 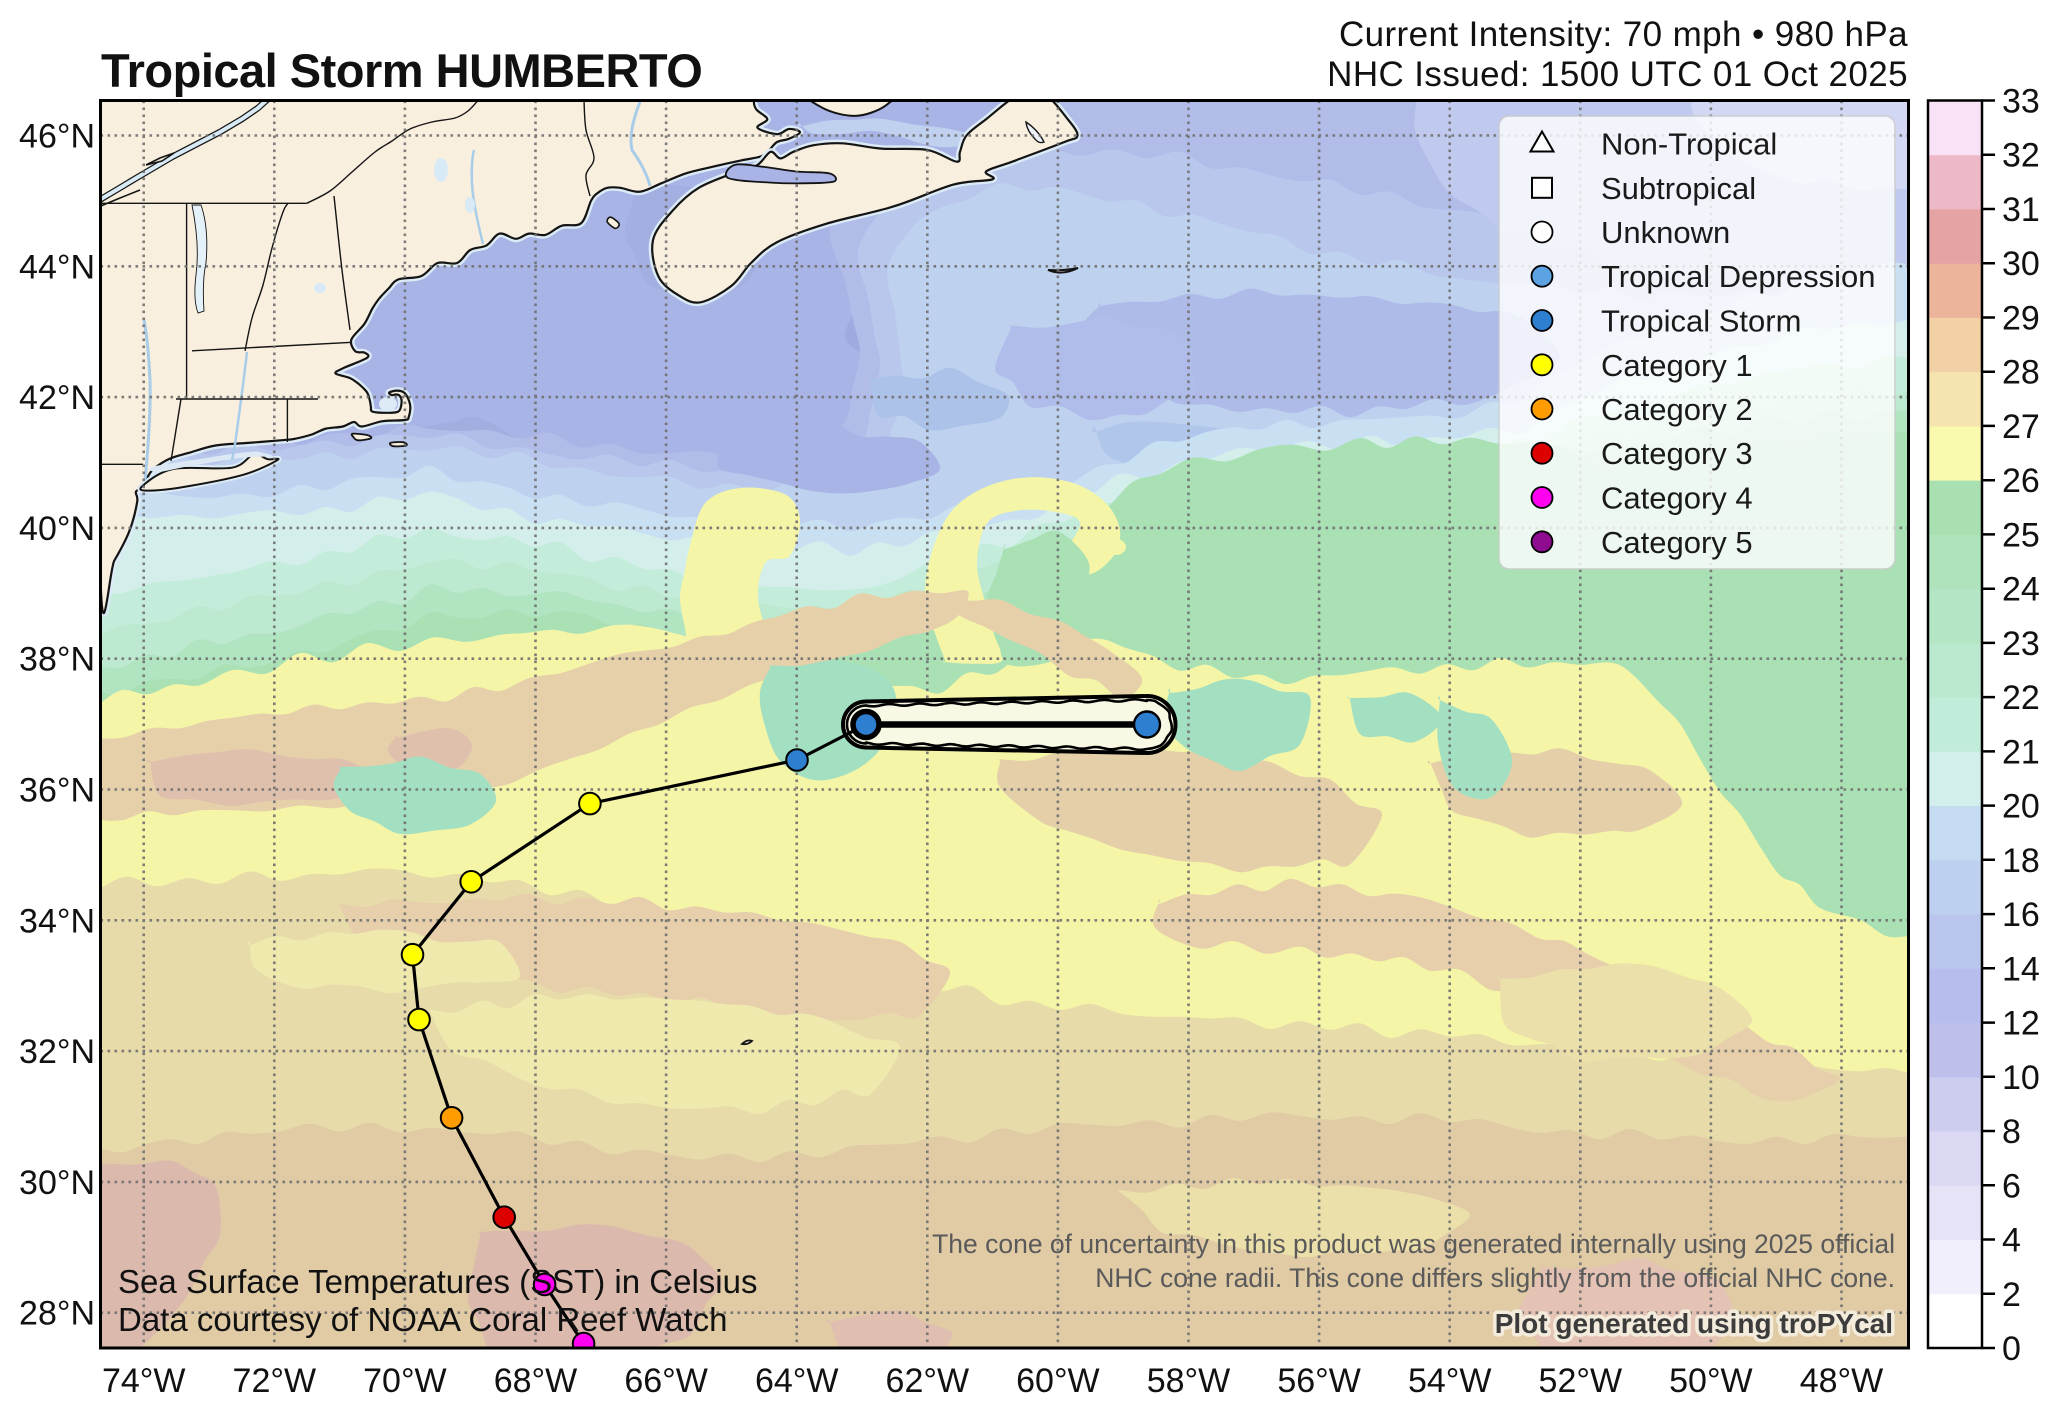 What do you see at coordinates (2021, 1078) in the screenshot?
I see `svg-text: 10` at bounding box center [2021, 1078].